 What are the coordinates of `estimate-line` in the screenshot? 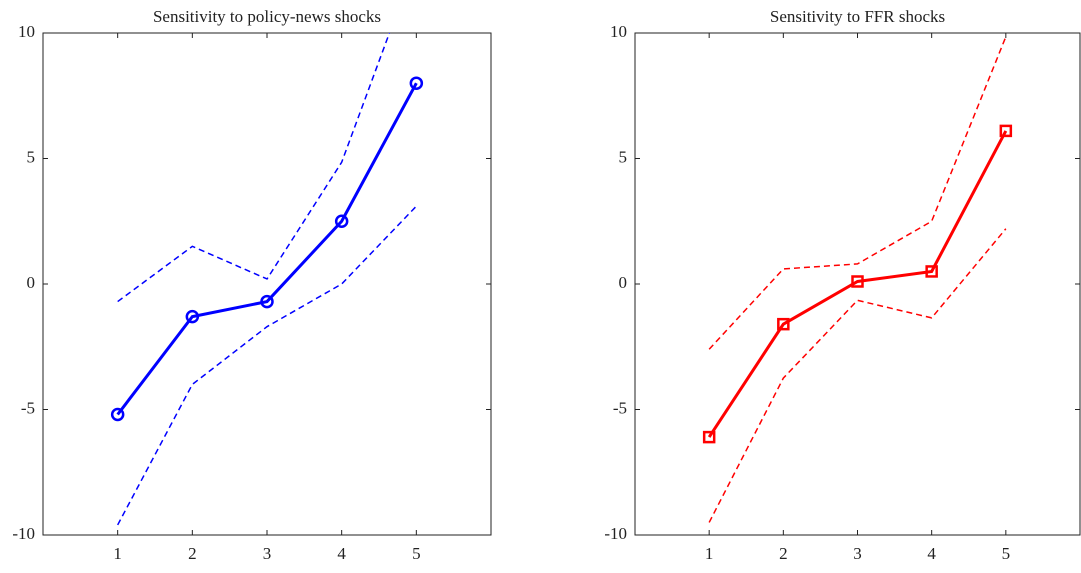 It's located at (857, 284).